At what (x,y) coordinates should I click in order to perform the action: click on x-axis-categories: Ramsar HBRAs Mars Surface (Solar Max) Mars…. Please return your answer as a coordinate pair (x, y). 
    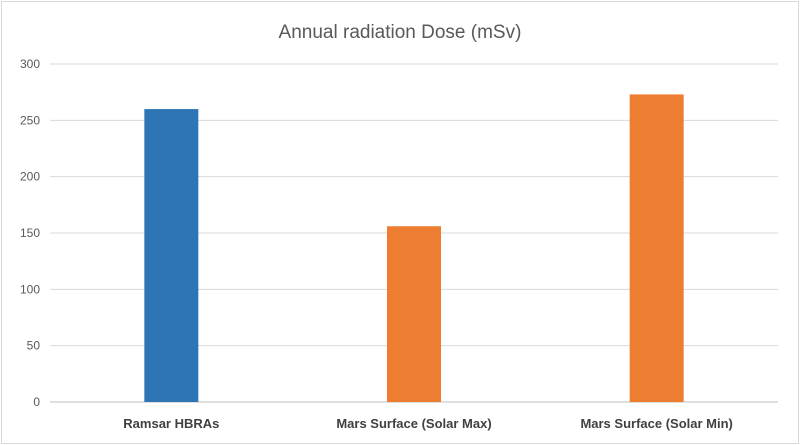
    Looking at the image, I should click on (428, 423).